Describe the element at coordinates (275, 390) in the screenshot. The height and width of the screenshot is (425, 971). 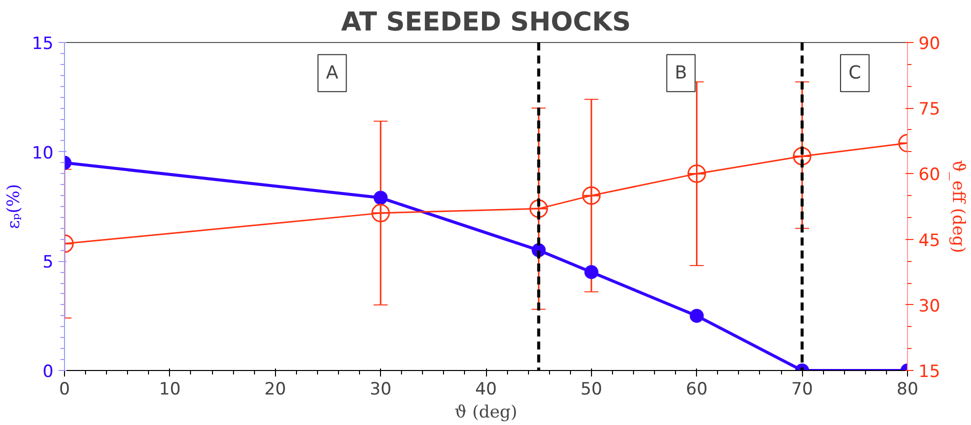
I see `x-tick-label: 20` at that location.